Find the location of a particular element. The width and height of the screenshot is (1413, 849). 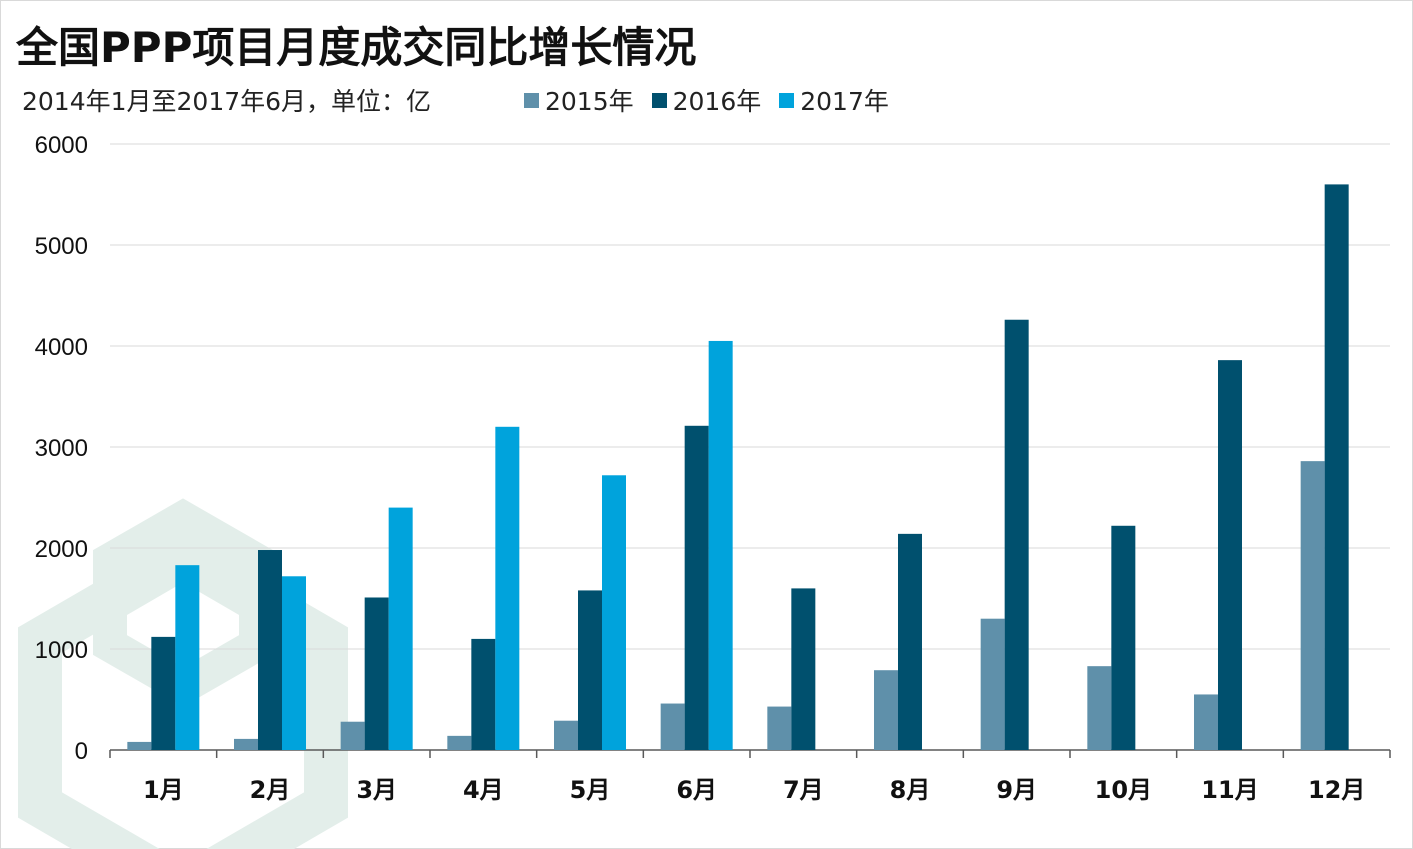

legend-item-2015: 2015年 is located at coordinates (579, 100).